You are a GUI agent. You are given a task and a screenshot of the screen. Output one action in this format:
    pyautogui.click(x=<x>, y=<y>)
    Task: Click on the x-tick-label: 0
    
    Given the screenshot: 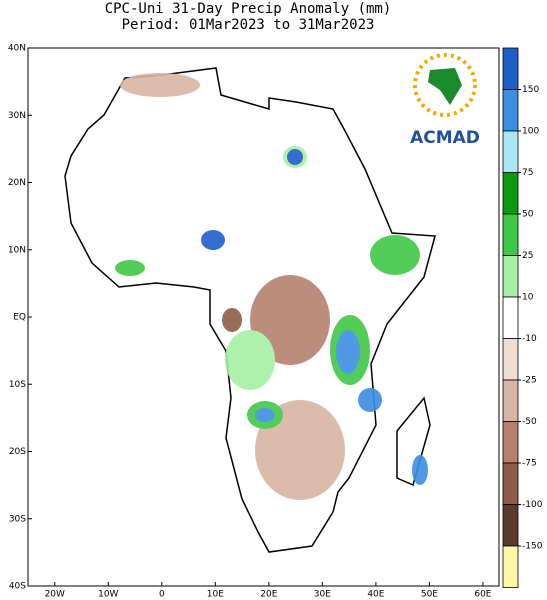 What is the action you would take?
    pyautogui.click(x=162, y=595)
    